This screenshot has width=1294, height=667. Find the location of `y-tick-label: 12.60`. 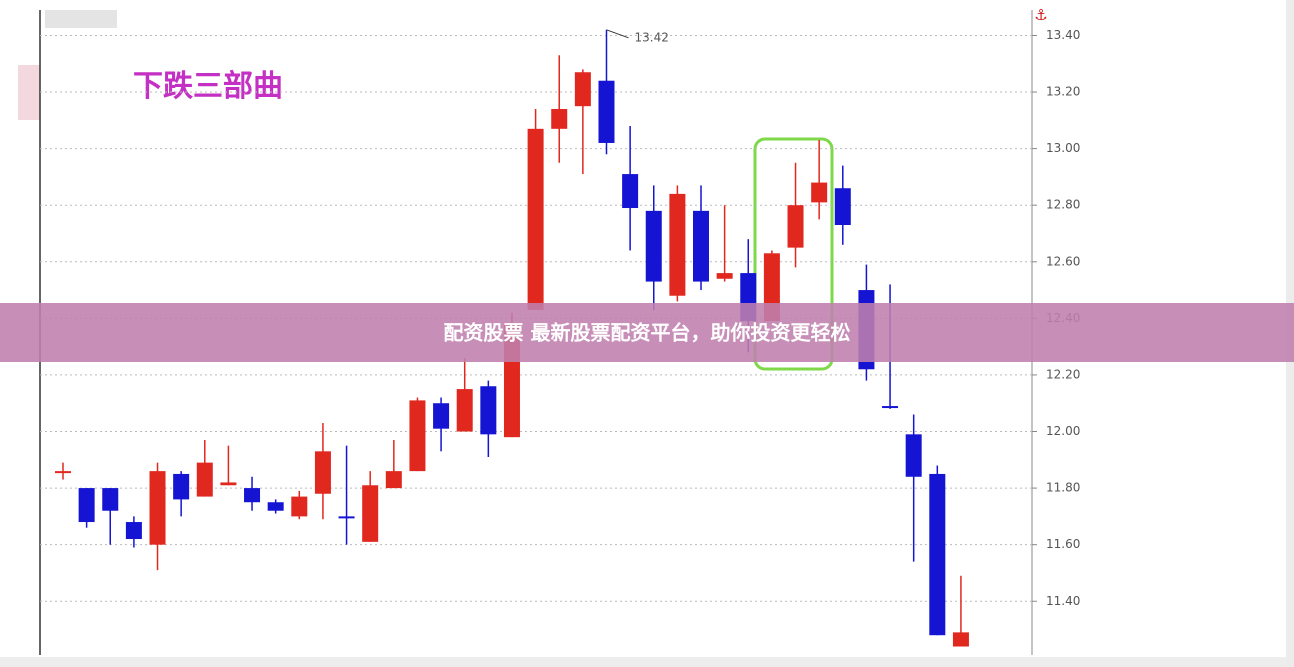

y-tick-label: 12.60 is located at coordinates (1063, 261).